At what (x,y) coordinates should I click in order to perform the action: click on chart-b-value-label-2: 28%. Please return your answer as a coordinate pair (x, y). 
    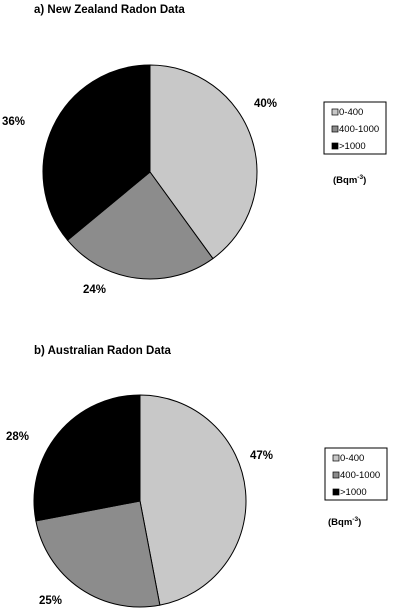
    Looking at the image, I should click on (17, 437).